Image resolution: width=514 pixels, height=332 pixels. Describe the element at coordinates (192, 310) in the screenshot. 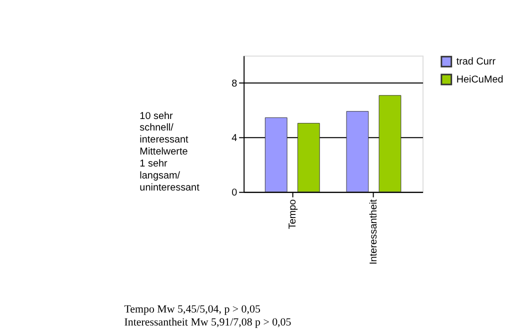

I see `text: Tempo Mw 5,45/5,04, p > 0,05` at that location.